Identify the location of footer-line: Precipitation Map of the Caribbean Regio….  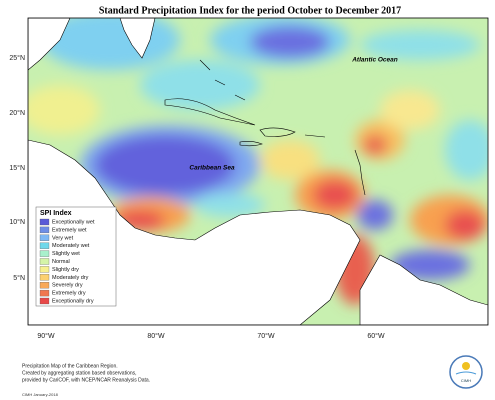
(70, 366).